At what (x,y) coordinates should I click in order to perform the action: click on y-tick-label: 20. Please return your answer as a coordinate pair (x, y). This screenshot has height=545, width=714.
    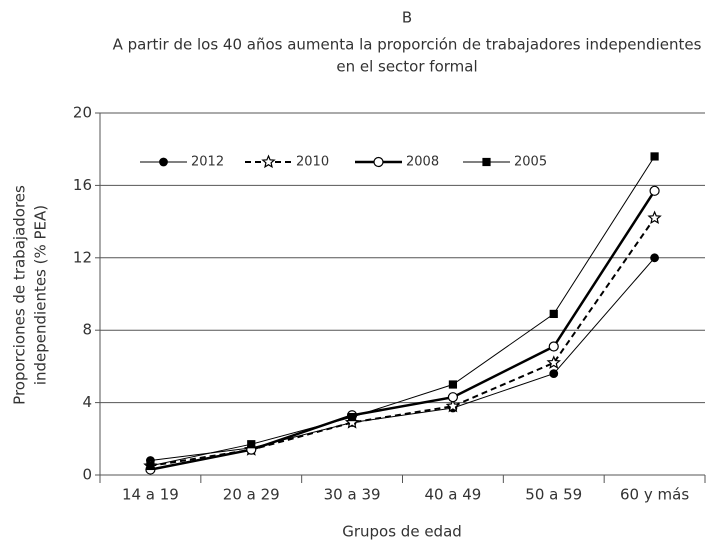
    Looking at the image, I should click on (82, 113).